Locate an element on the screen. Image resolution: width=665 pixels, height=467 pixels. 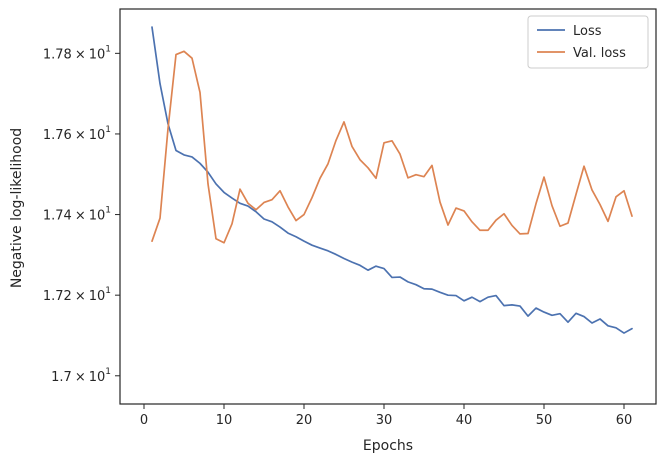
y-tick-label: 1.7 × 10¹ is located at coordinates (81, 376).